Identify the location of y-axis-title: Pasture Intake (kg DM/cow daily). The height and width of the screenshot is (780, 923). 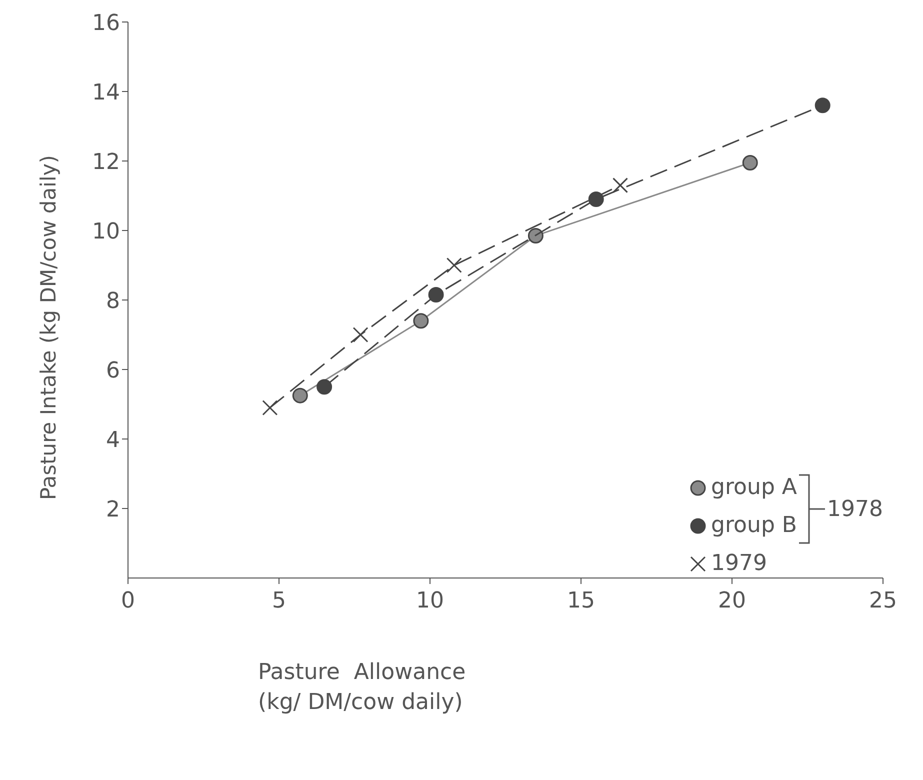
(48, 327).